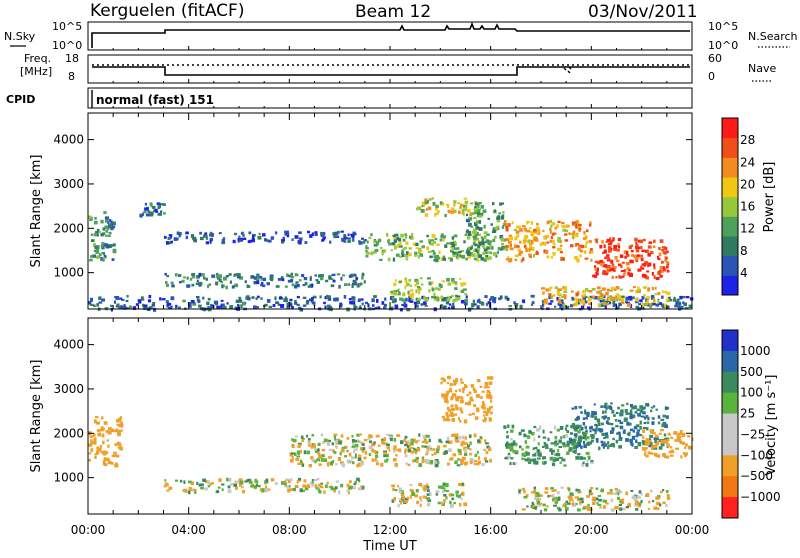 This screenshot has width=800, height=558. Describe the element at coordinates (68, 140) in the screenshot. I see `power-ytick-label-3: 4000` at that location.